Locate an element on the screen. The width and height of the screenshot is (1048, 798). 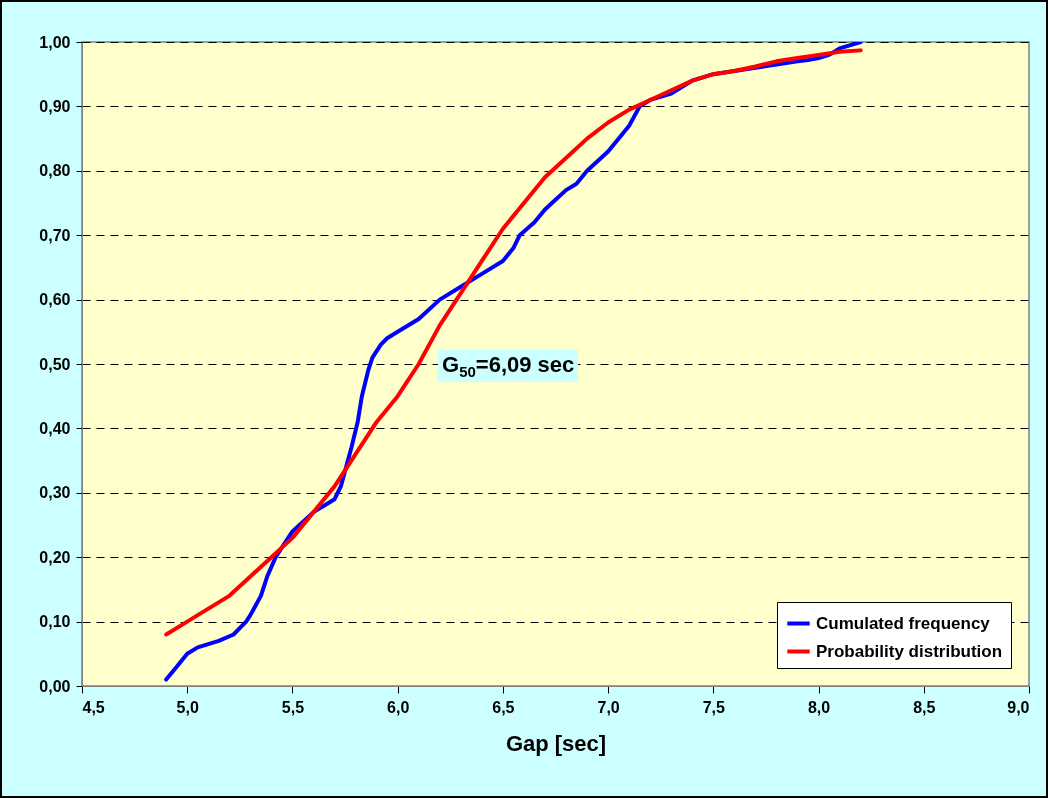
legend-label: Cumulated frequency is located at coordinates (903, 623).